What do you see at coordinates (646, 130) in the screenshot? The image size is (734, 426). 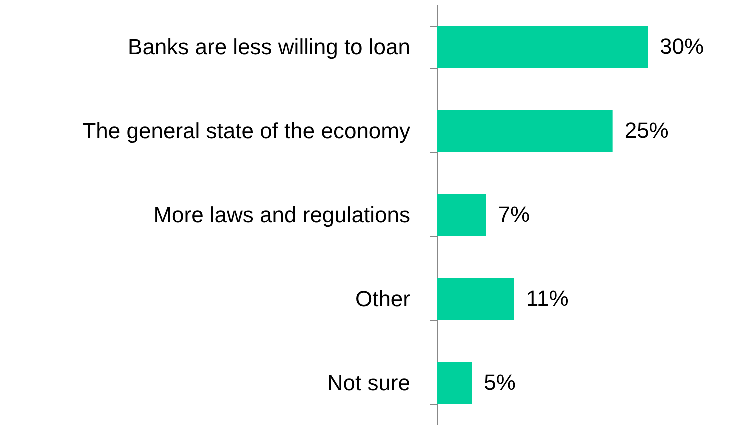 I see `data-label: 25%` at bounding box center [646, 130].